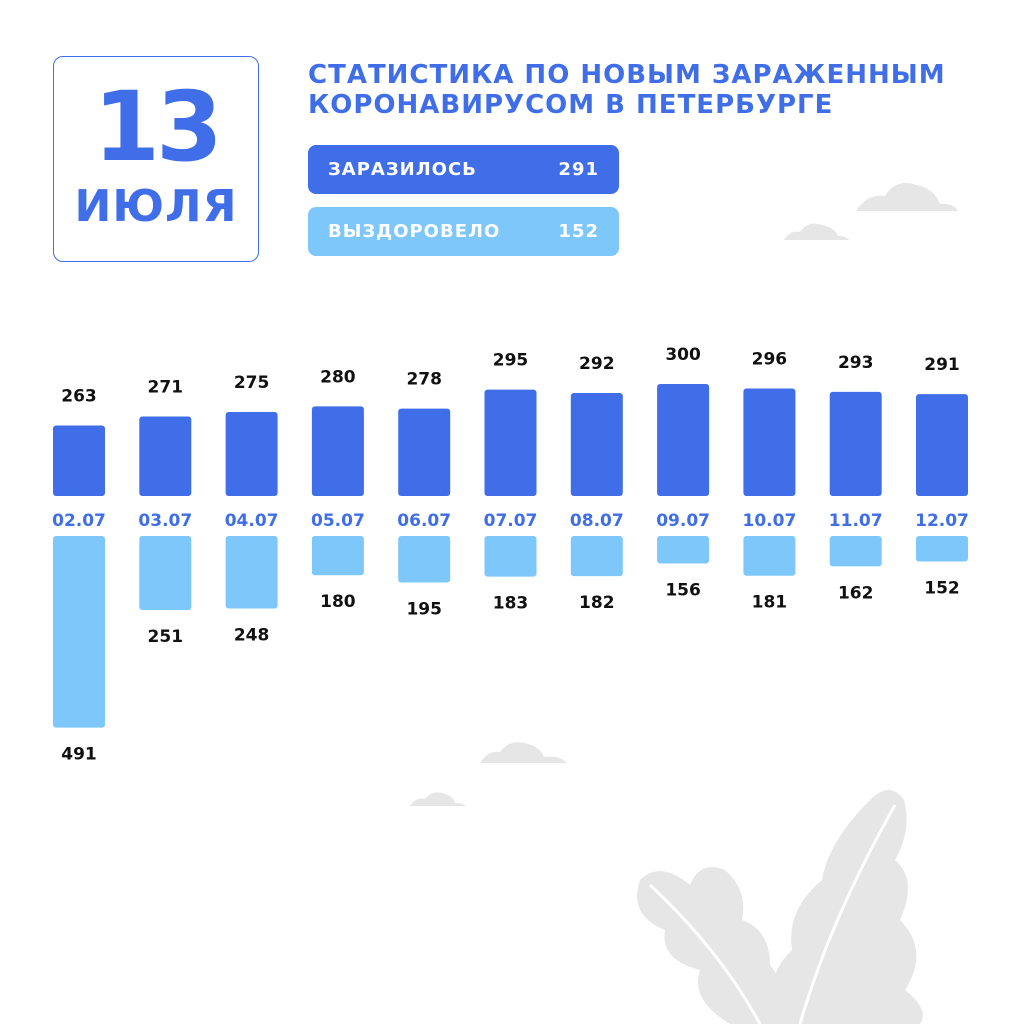 Image resolution: width=1024 pixels, height=1024 pixels. What do you see at coordinates (156, 206) in the screenshot?
I see `date-month: ИЮЛЯ` at bounding box center [156, 206].